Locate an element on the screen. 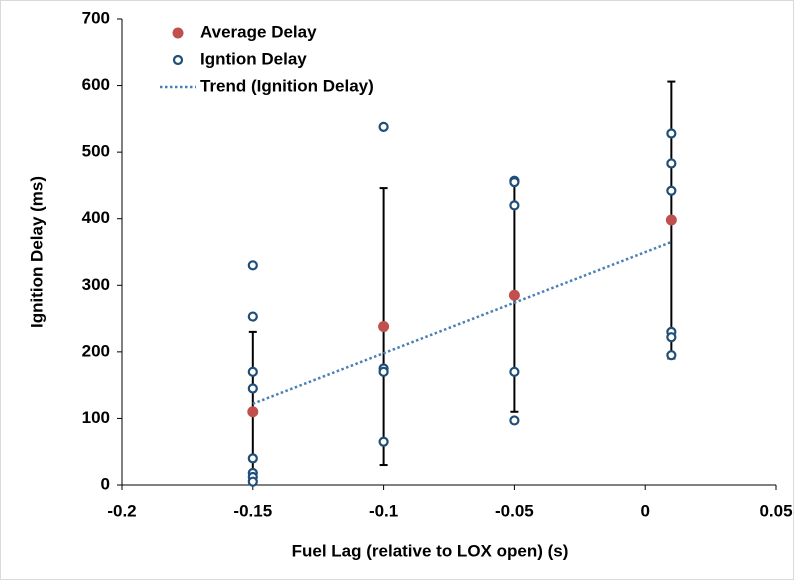  x-axis-label: Fuel Lag (relative to LOX open) (s) is located at coordinates (430, 550).